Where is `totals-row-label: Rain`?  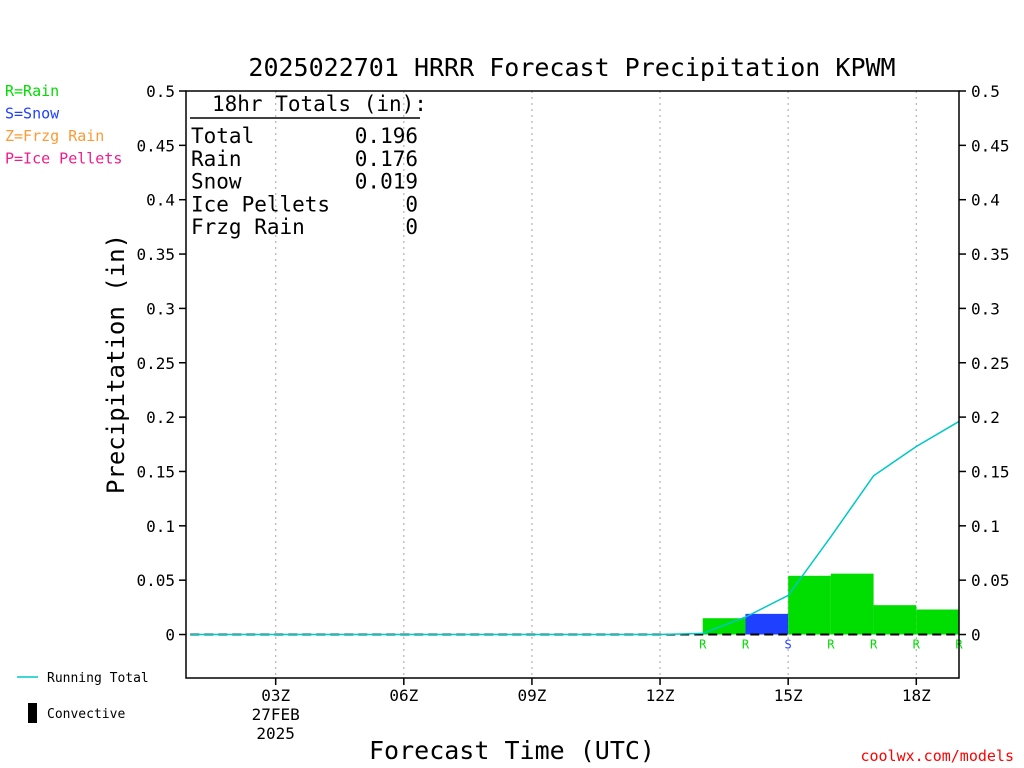
totals-row-label: Rain is located at coordinates (216, 159).